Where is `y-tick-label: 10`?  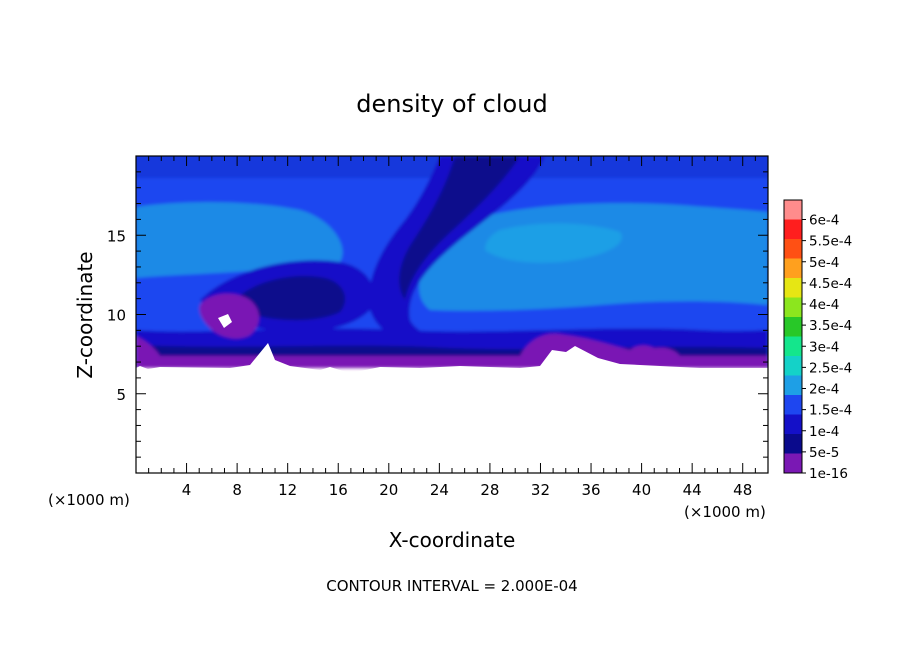 y-tick-label: 10 is located at coordinates (116, 316).